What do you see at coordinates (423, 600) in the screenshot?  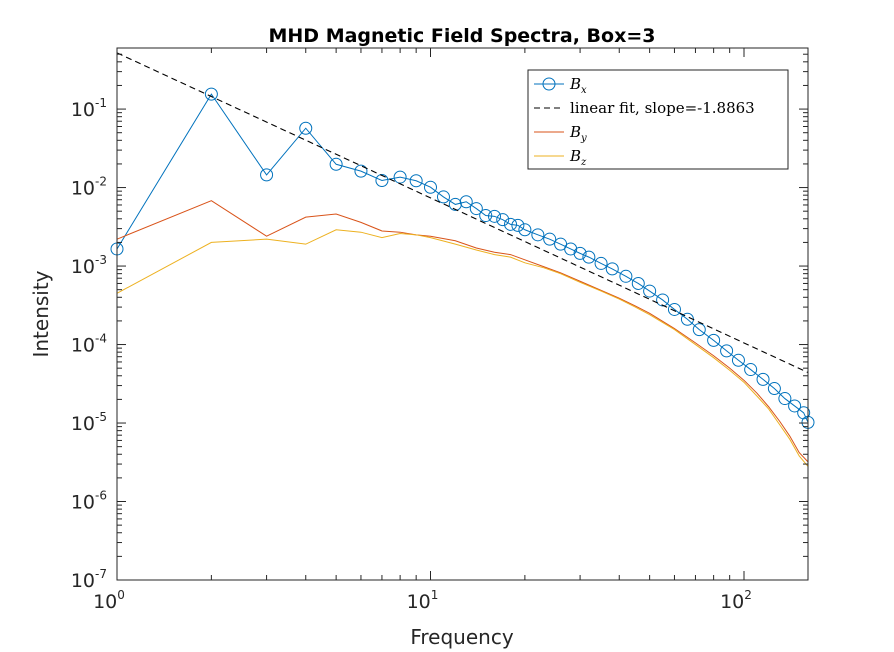 I see `x-tick-label-1: 10¹` at bounding box center [423, 600].